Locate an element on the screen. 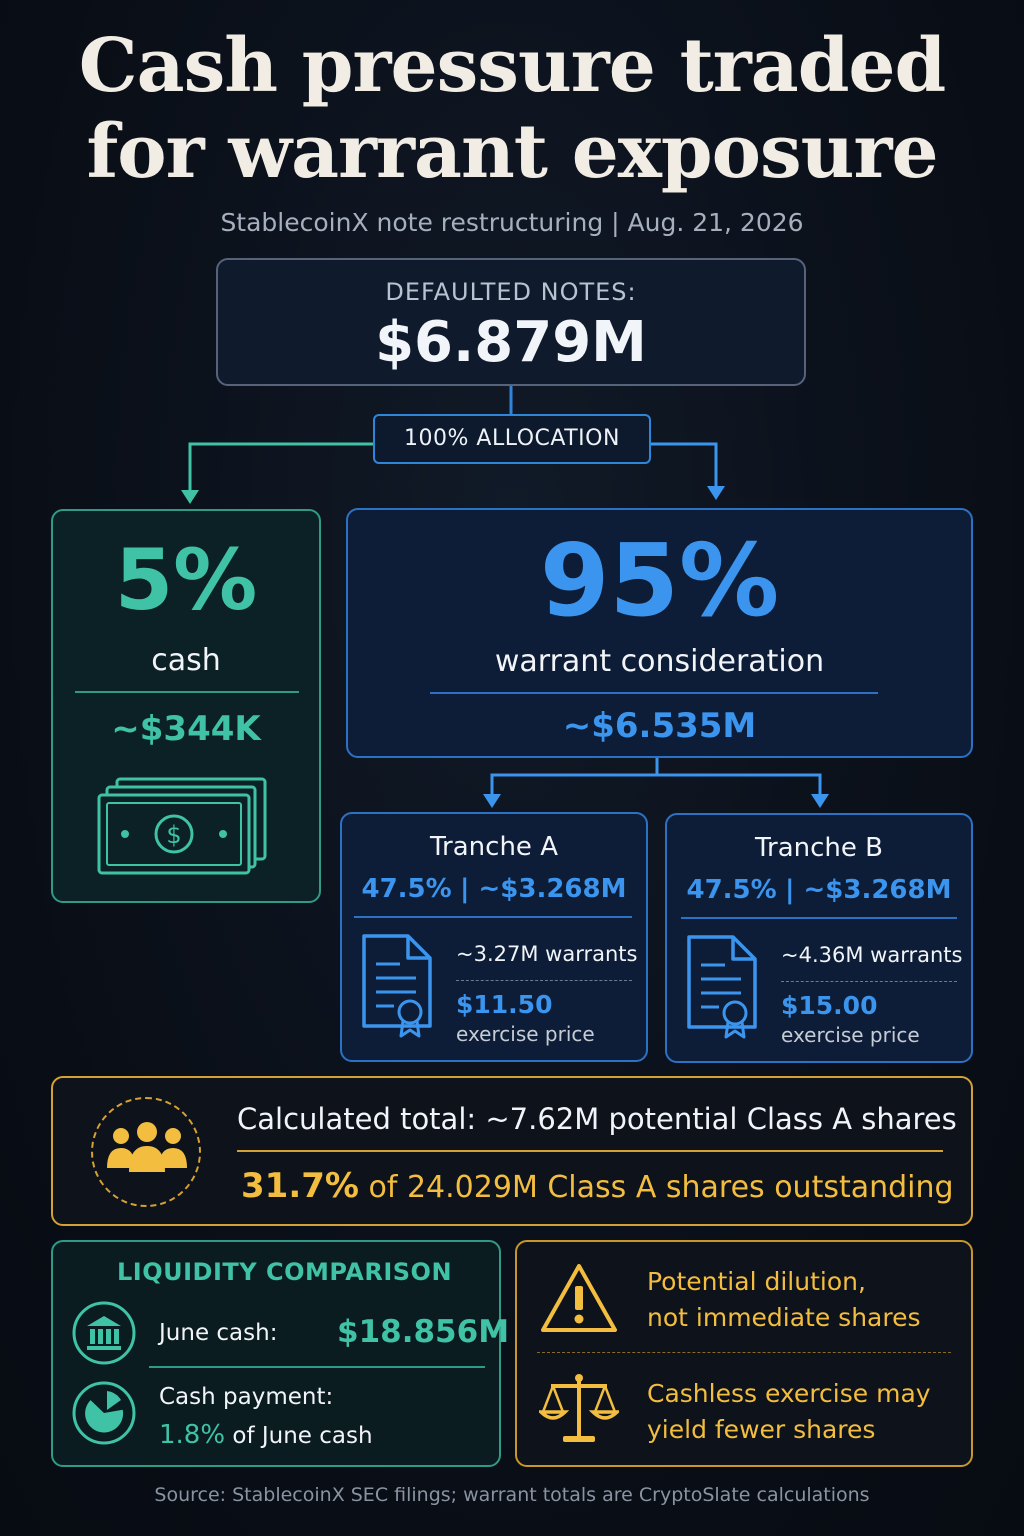 The width and height of the screenshot is (1024, 1536). tranche-b-warrants: ~4.36M warrants is located at coordinates (872, 955).